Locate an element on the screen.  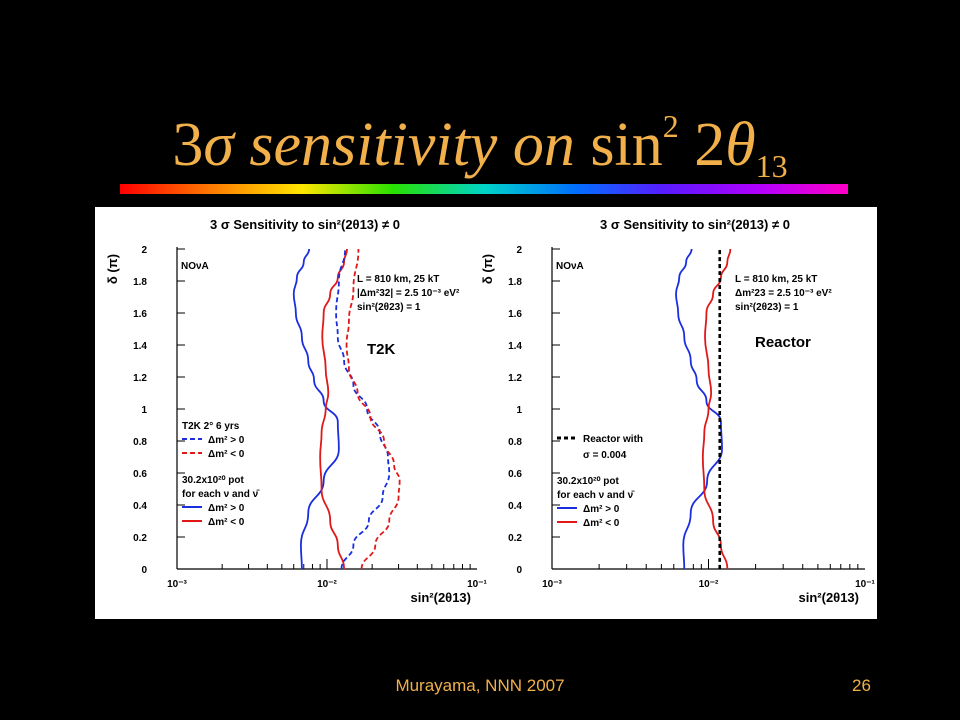
panel-2-parameter-text: Δm²23 = 2.5 10⁻³ eV² is located at coordinates (783, 293).